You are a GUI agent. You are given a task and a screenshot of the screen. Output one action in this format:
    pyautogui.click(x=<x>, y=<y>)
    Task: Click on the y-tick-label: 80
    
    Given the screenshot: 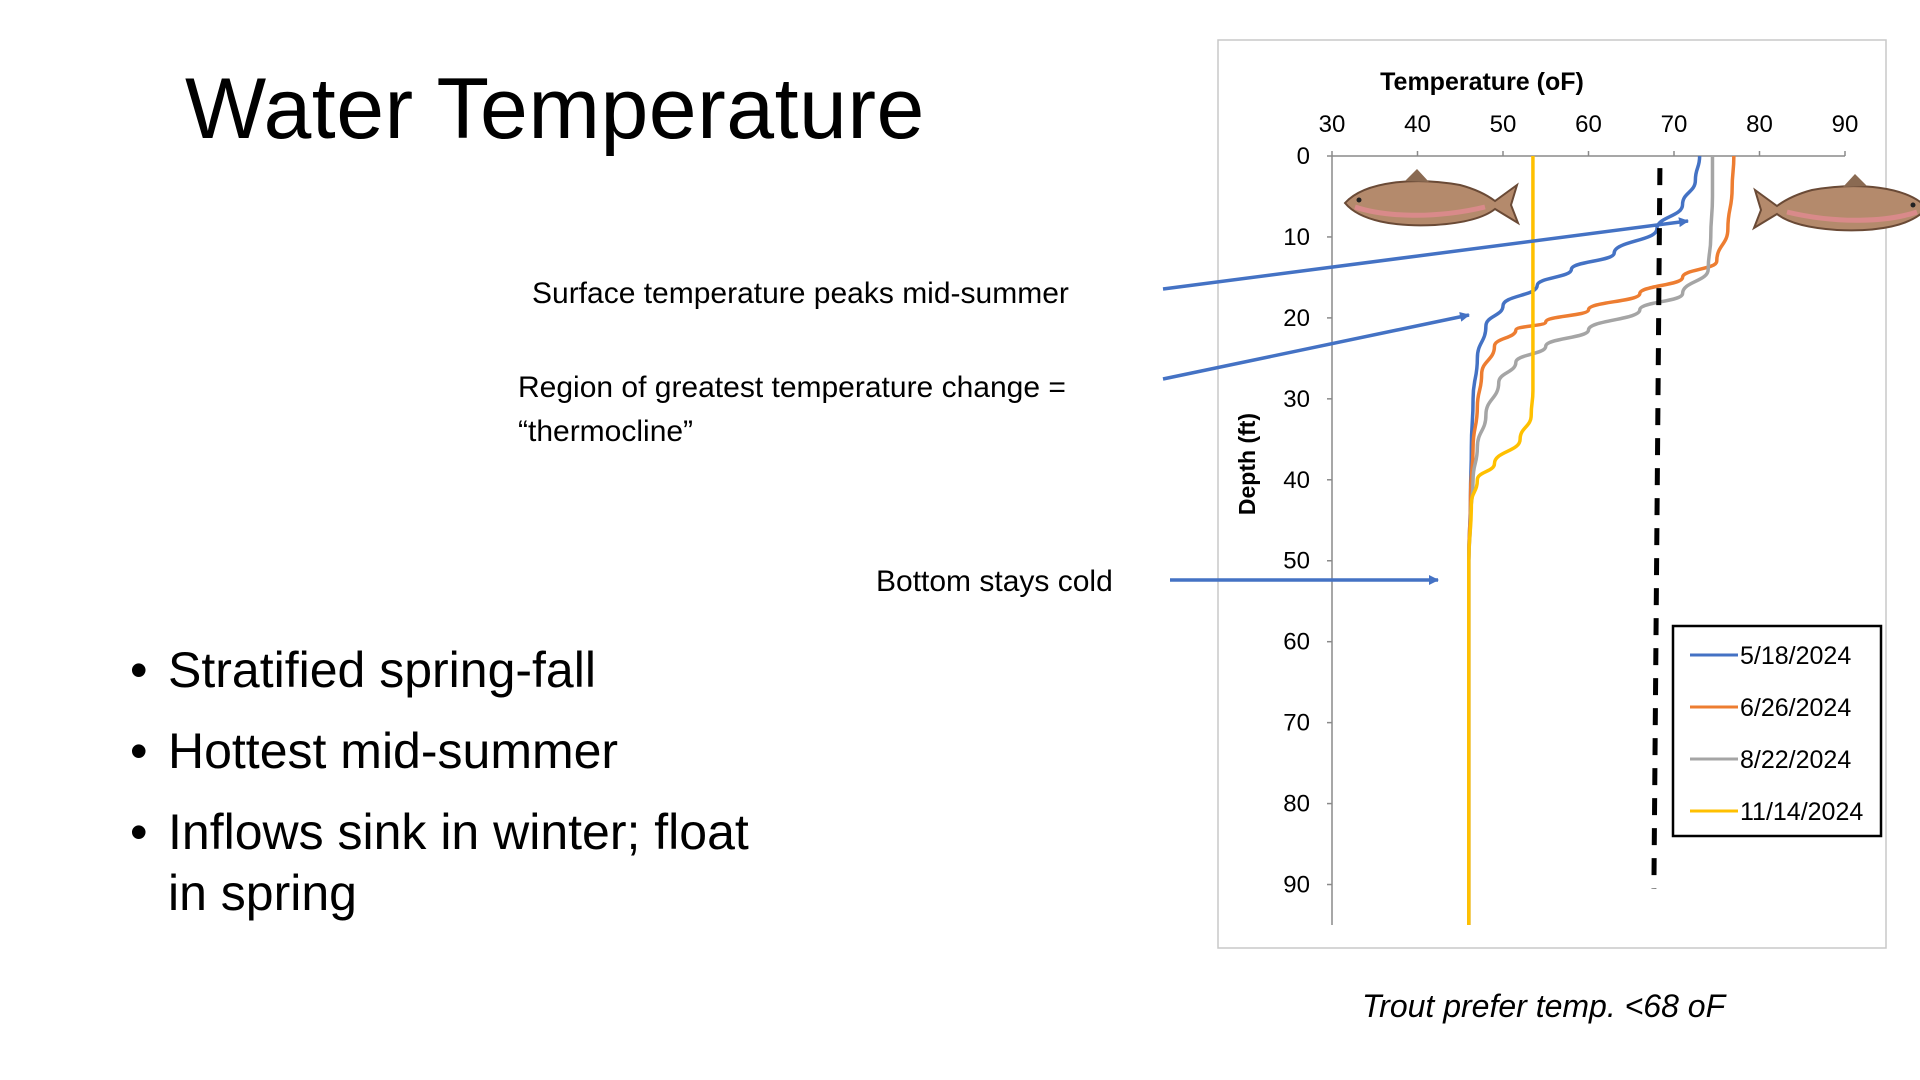 What is the action you would take?
    pyautogui.click(x=1296, y=804)
    